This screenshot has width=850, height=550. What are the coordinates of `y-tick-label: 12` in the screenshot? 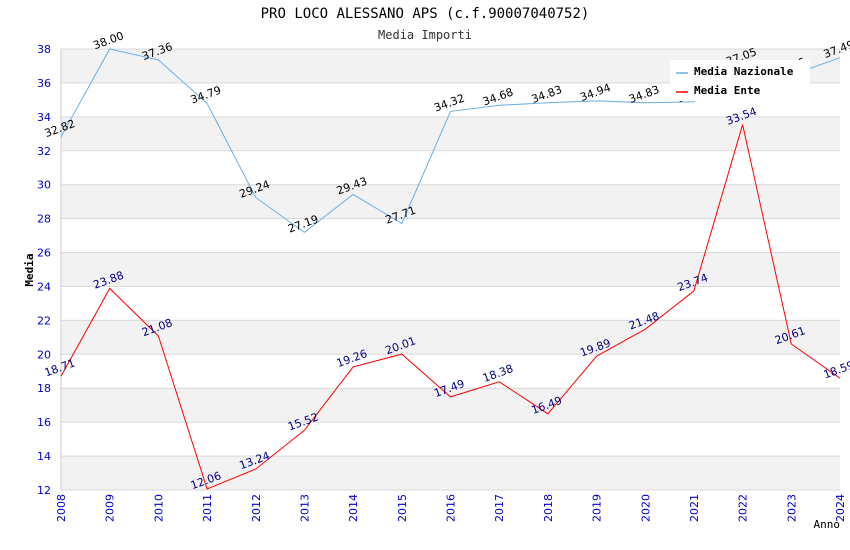 It's located at (44, 490).